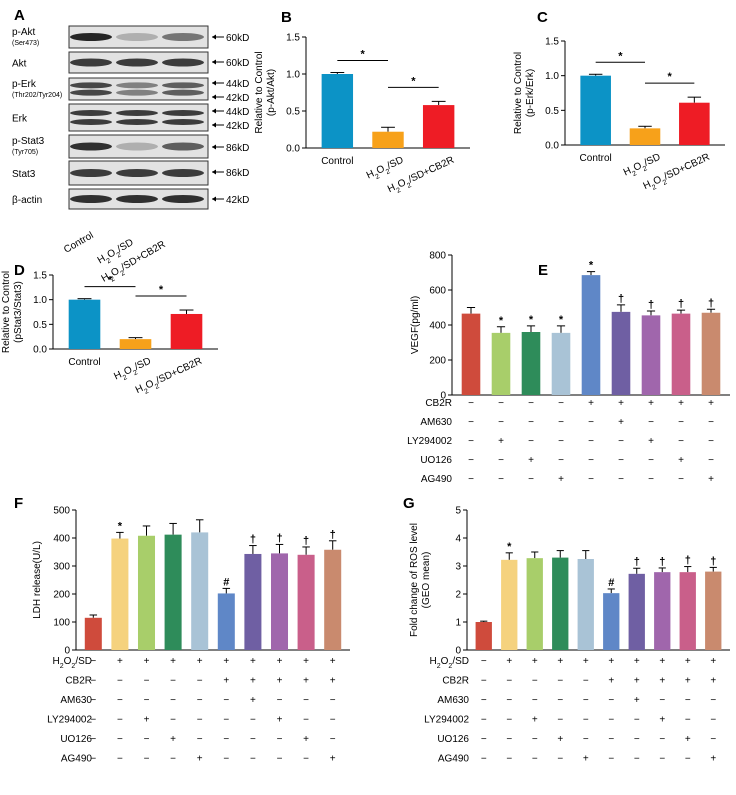 The height and width of the screenshot is (795, 736). Describe the element at coordinates (458, 511) in the screenshot. I see `y-tick-label: 5` at that location.